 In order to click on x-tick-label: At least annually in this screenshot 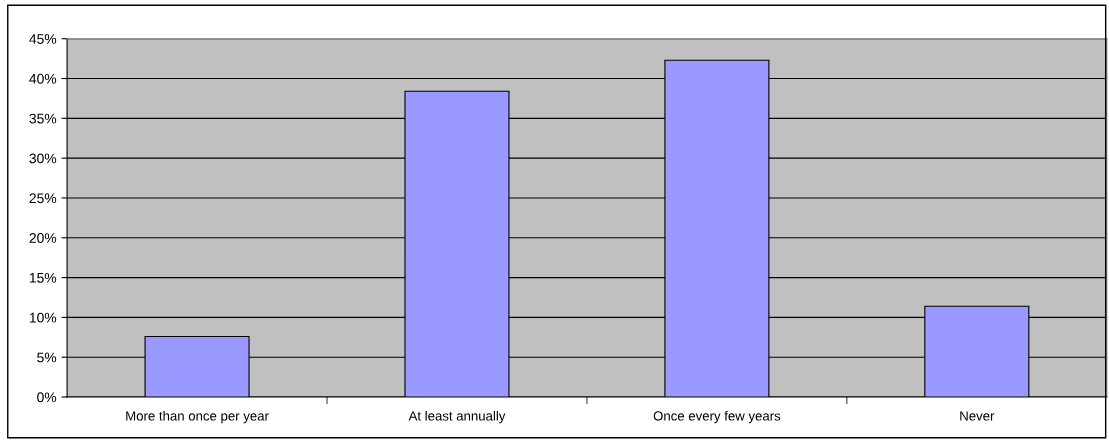, I will do `click(457, 417)`.